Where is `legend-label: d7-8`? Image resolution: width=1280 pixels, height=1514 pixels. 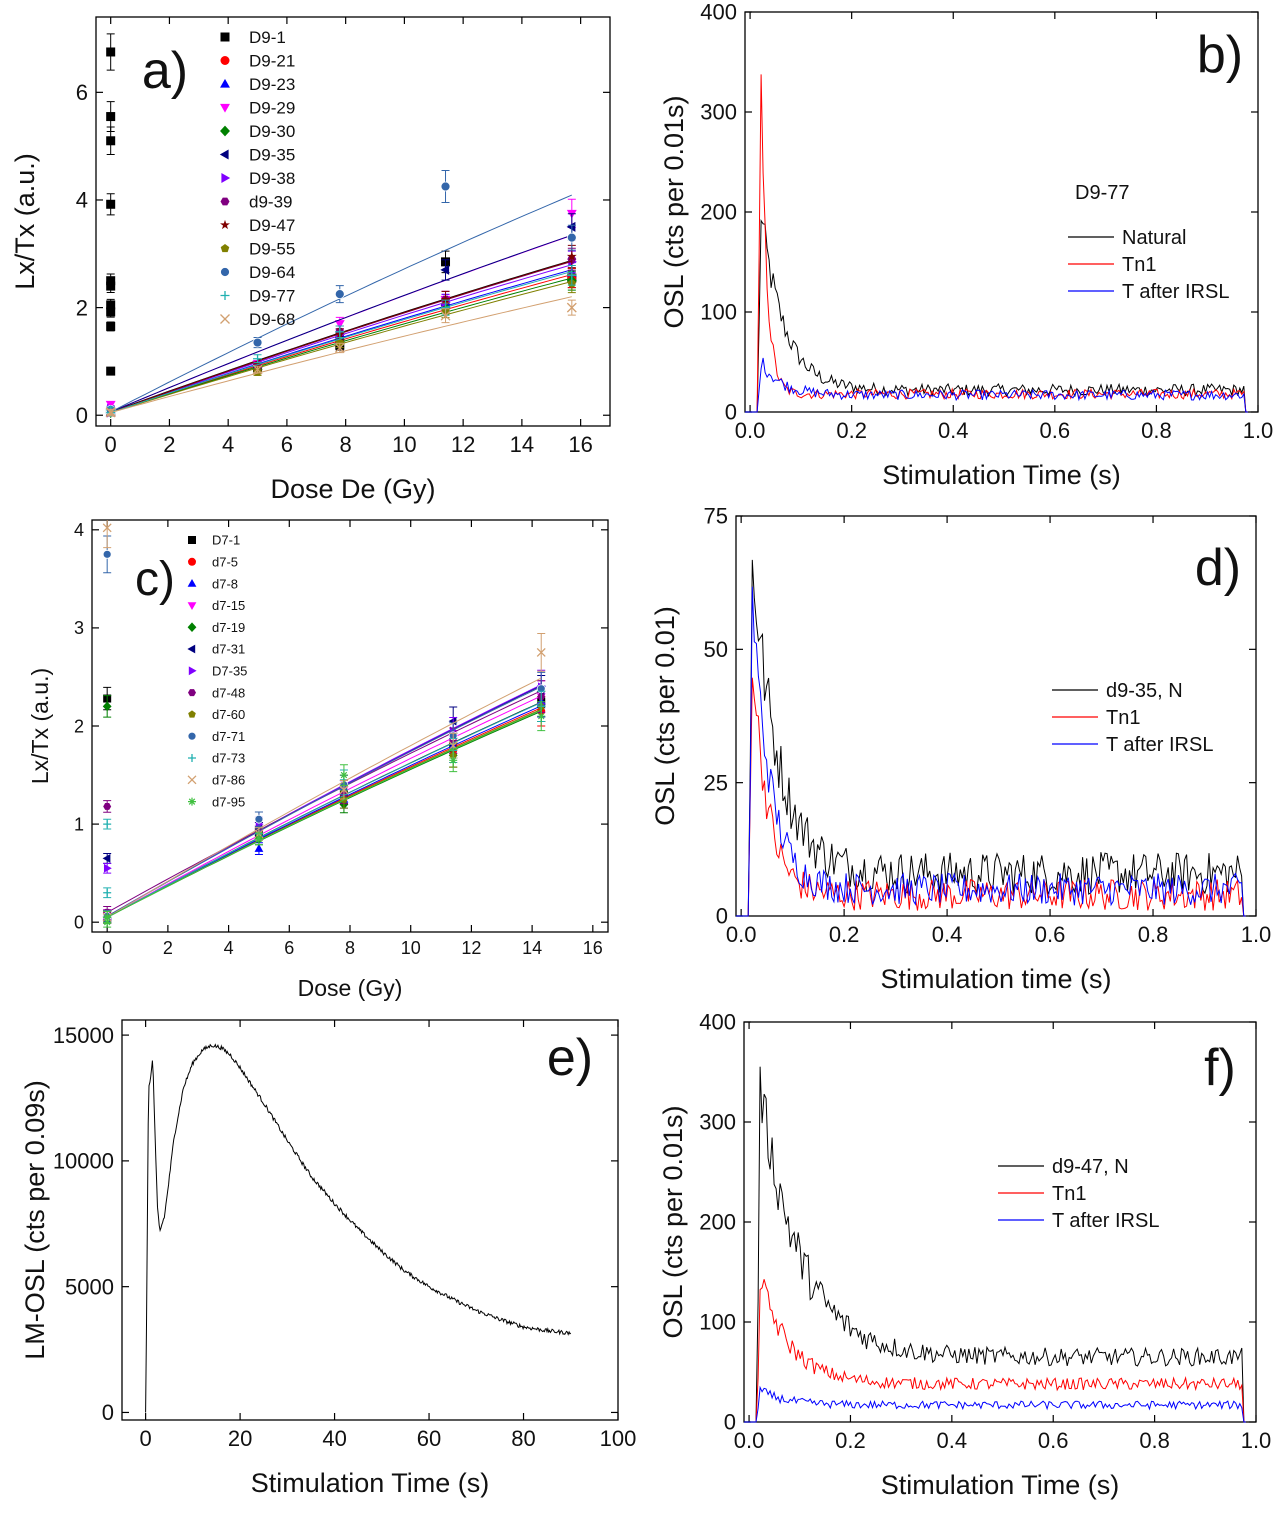
legend-label: d7-8 is located at coordinates (225, 583).